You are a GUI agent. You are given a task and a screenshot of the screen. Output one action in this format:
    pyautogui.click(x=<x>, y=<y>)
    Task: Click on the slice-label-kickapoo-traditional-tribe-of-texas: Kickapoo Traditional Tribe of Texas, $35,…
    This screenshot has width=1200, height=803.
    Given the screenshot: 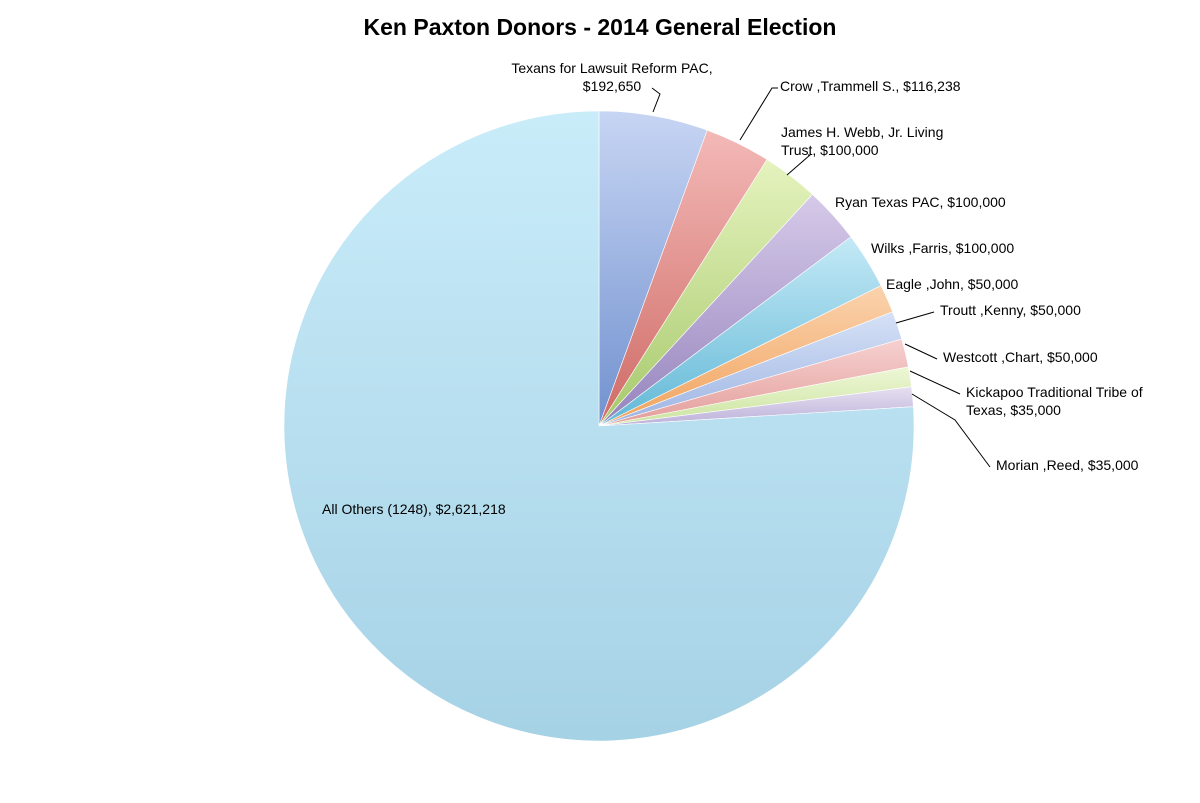 What is the action you would take?
    pyautogui.click(x=1054, y=401)
    